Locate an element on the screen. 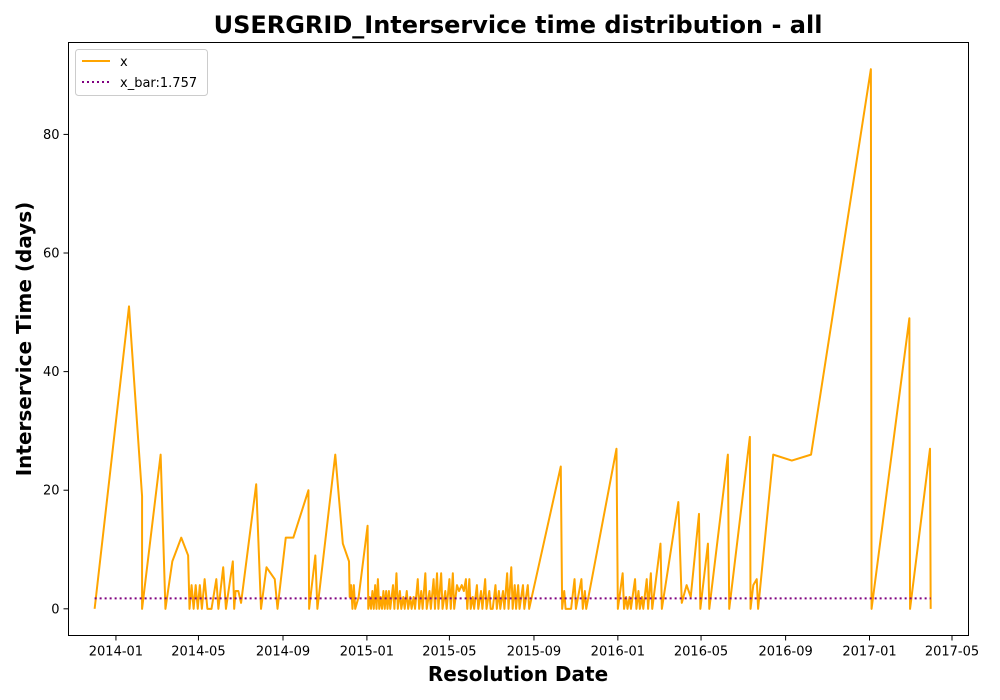 This screenshot has width=1000, height=700. x-tick-label: 2014-09 is located at coordinates (283, 652).